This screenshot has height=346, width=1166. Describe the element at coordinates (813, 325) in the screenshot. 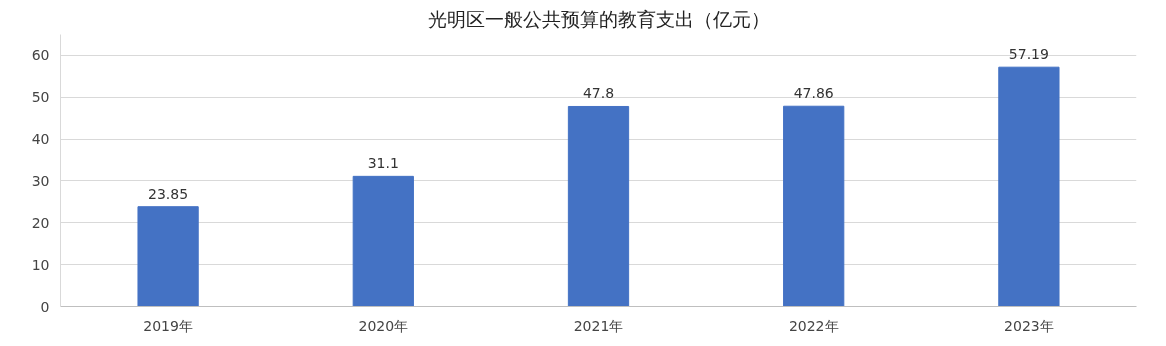

I see `x-tick-label: 2022年` at that location.